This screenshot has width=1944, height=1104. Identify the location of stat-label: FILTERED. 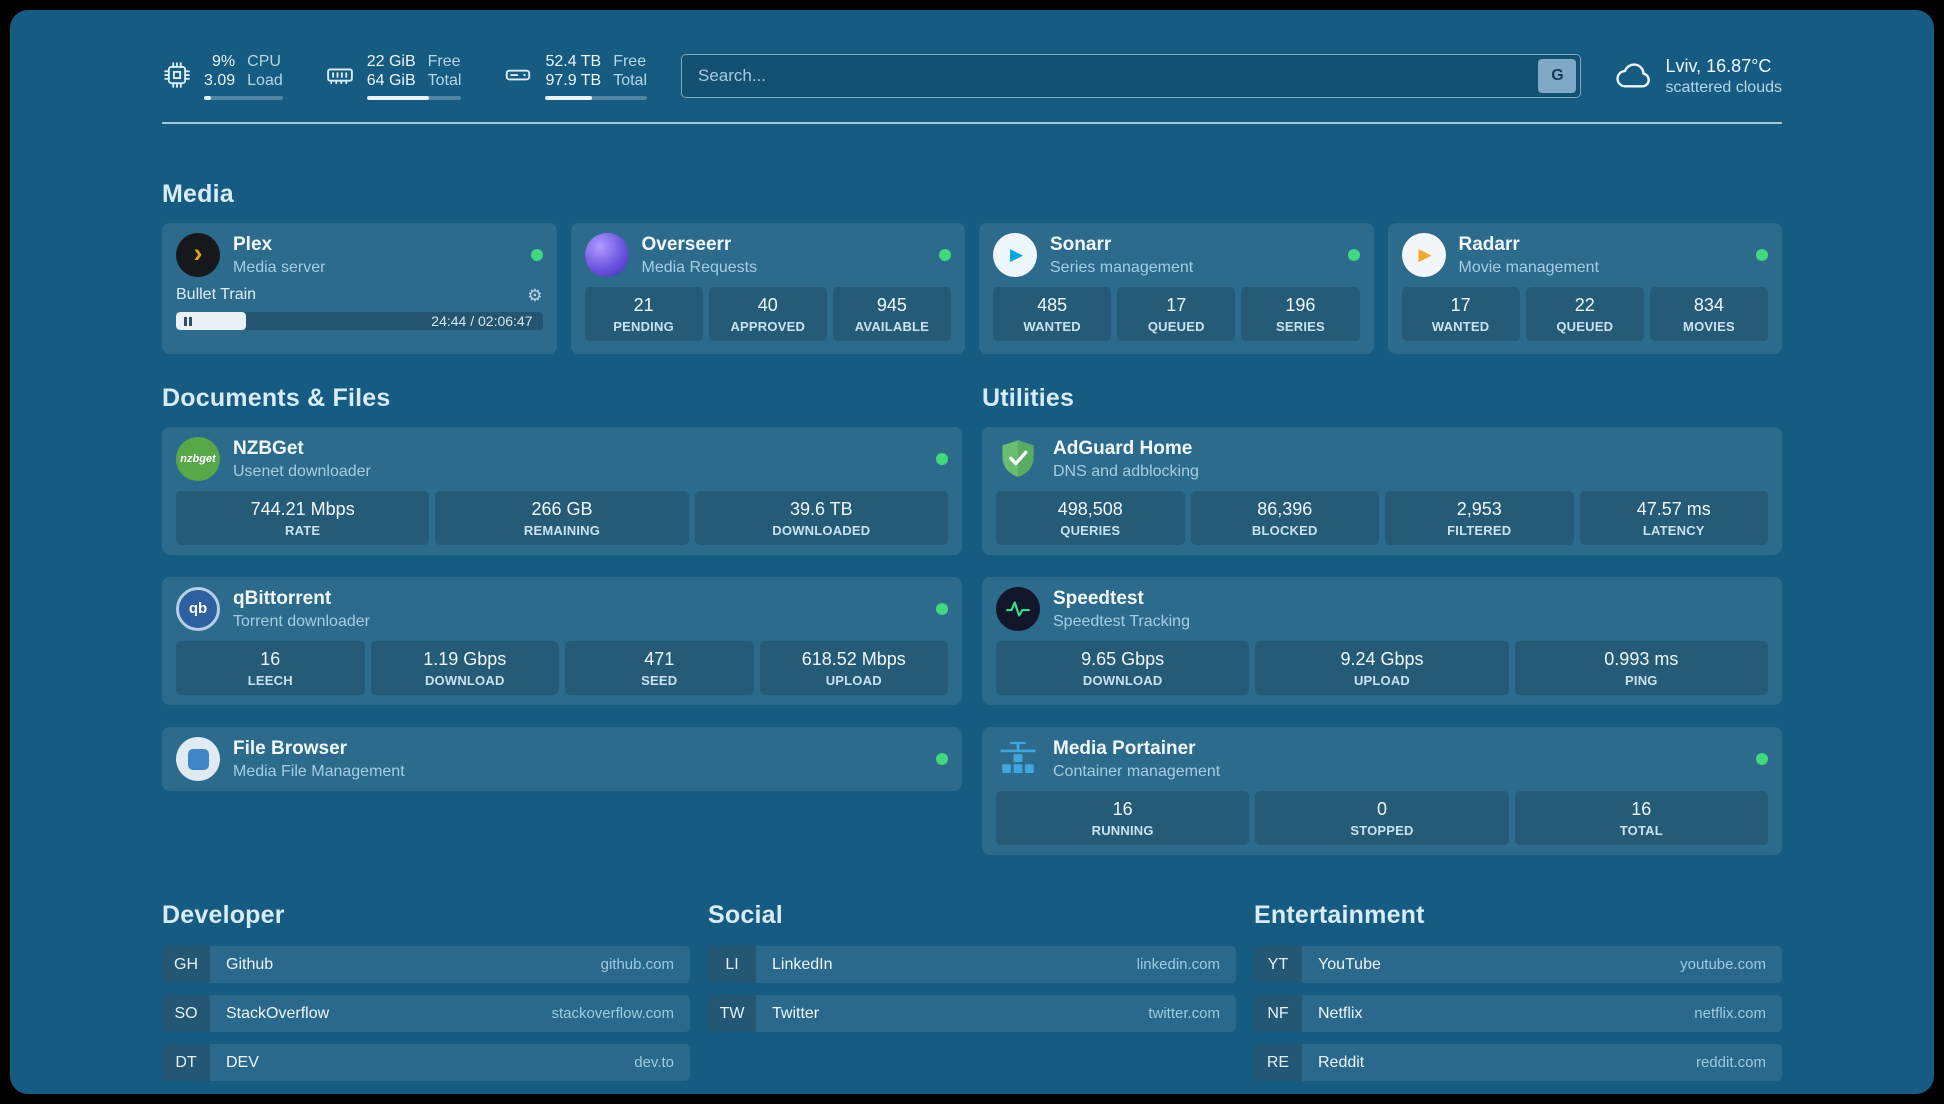
(1479, 530).